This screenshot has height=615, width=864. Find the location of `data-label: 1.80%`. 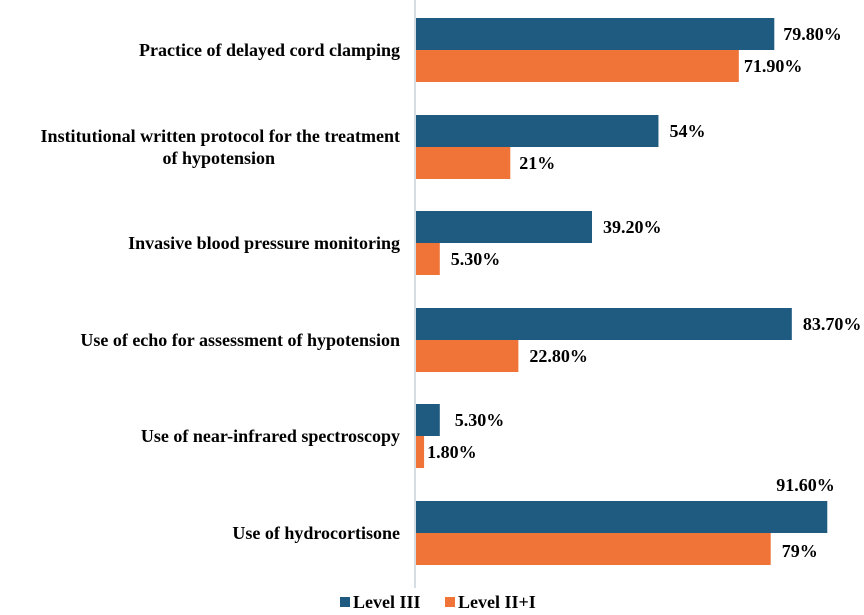

data-label: 1.80% is located at coordinates (452, 452).